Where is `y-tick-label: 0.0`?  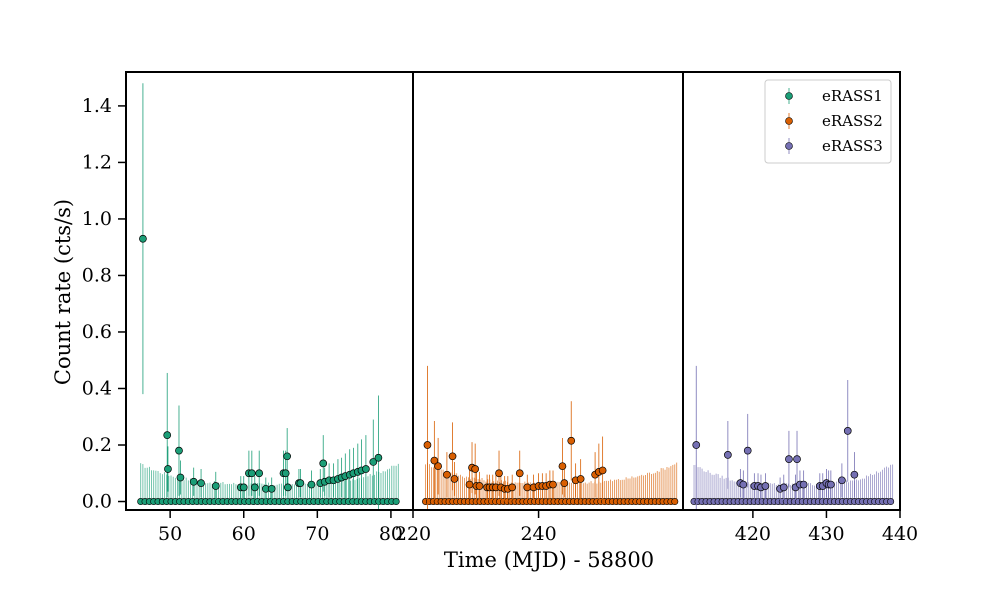
y-tick-label: 0.0 is located at coordinates (97, 502).